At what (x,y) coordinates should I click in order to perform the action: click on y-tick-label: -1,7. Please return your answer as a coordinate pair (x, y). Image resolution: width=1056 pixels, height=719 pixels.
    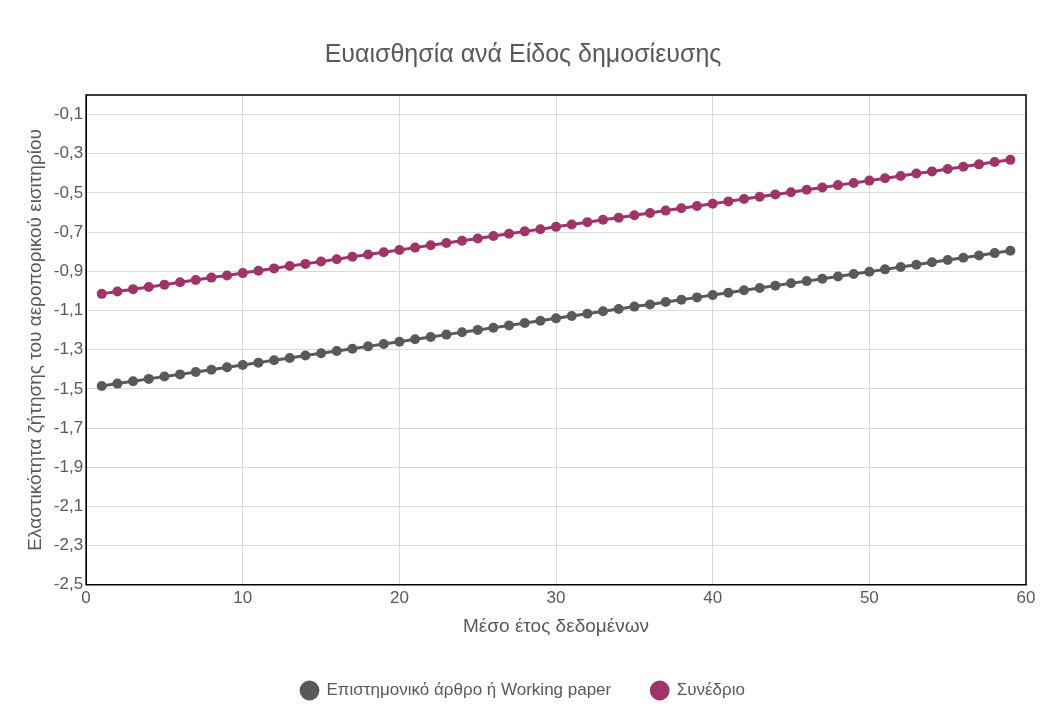
    Looking at the image, I should click on (68, 427).